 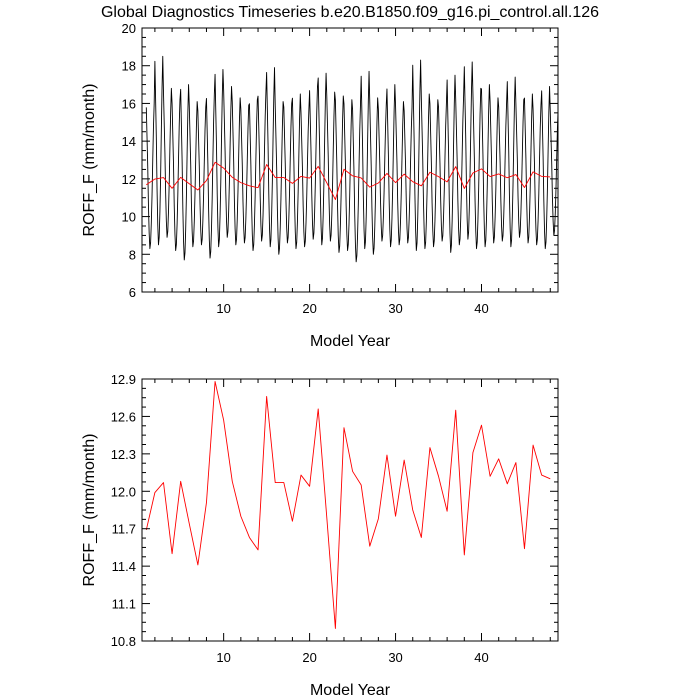 I want to click on y-tick-label: 16, so click(x=129, y=103).